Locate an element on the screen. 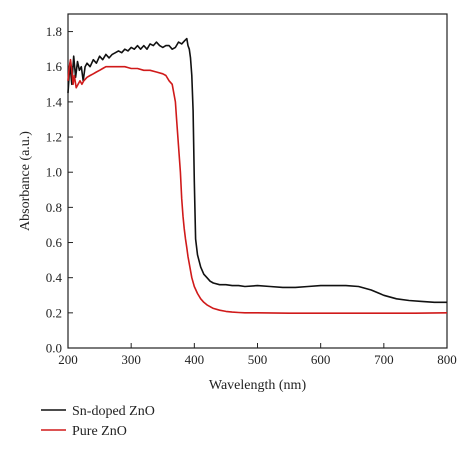 This screenshot has width=474, height=454. y-tick-label: 1.8 is located at coordinates (54, 31).